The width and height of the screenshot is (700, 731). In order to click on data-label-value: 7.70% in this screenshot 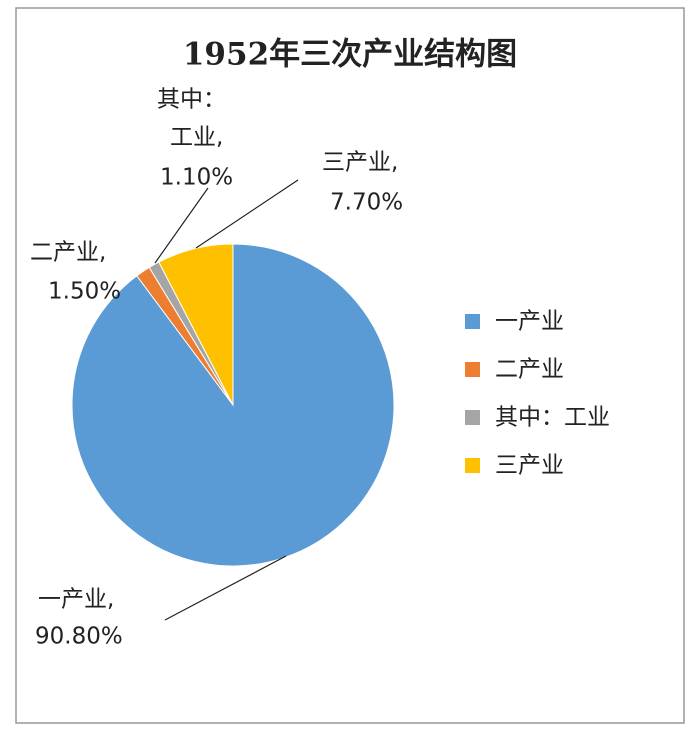, I will do `click(366, 203)`.